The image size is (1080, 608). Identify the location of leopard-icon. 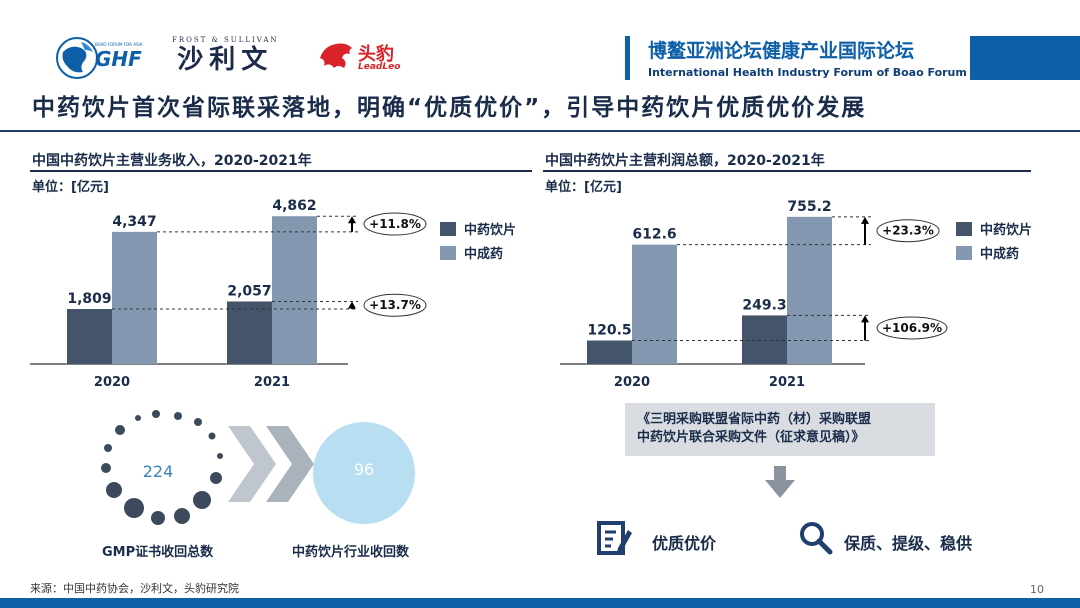
(336, 55).